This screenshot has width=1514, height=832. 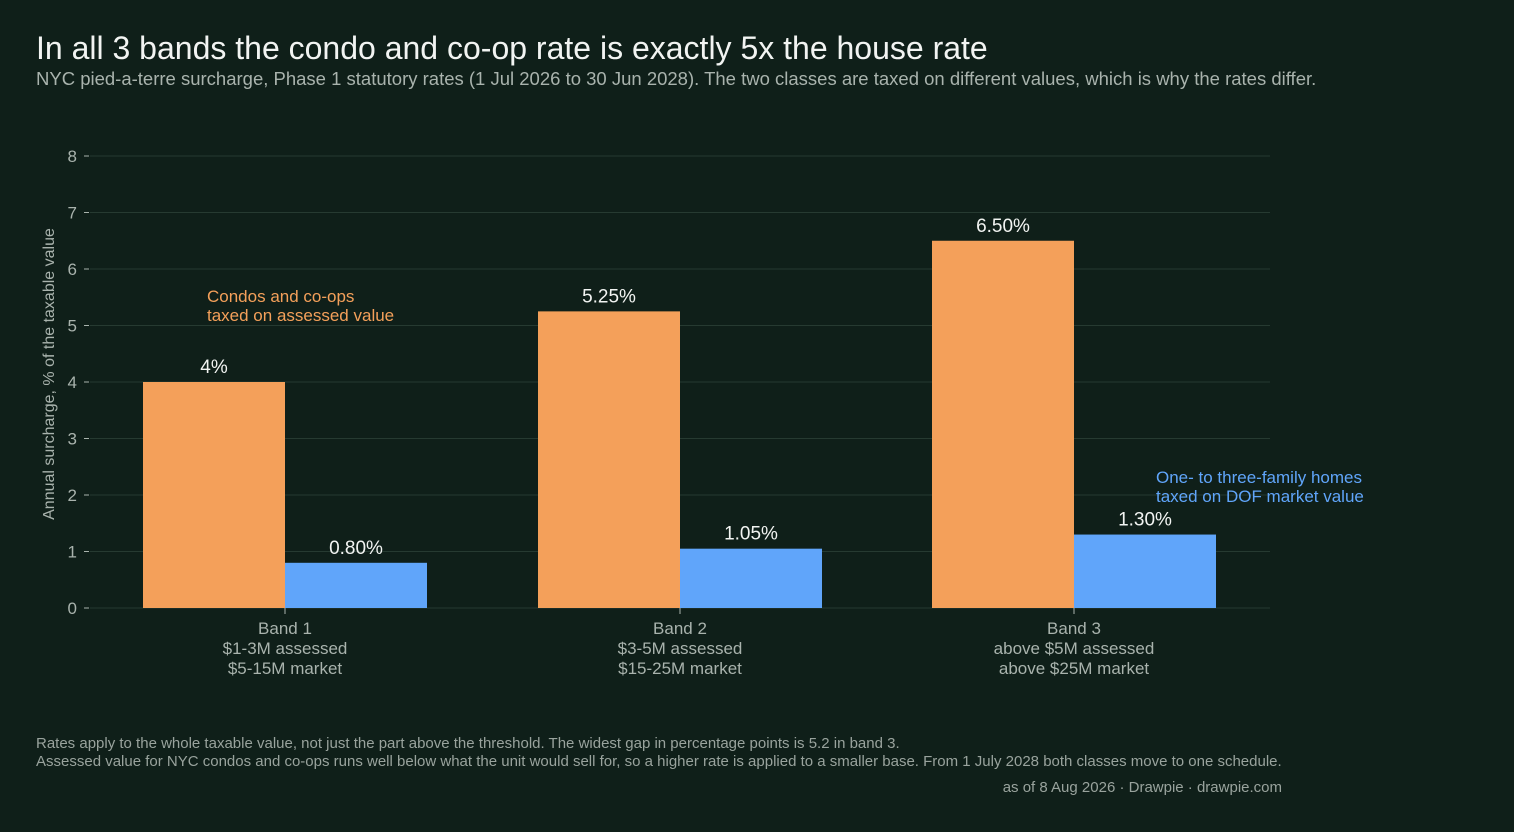 I want to click on x-tick-label: Band 3, so click(x=1074, y=628).